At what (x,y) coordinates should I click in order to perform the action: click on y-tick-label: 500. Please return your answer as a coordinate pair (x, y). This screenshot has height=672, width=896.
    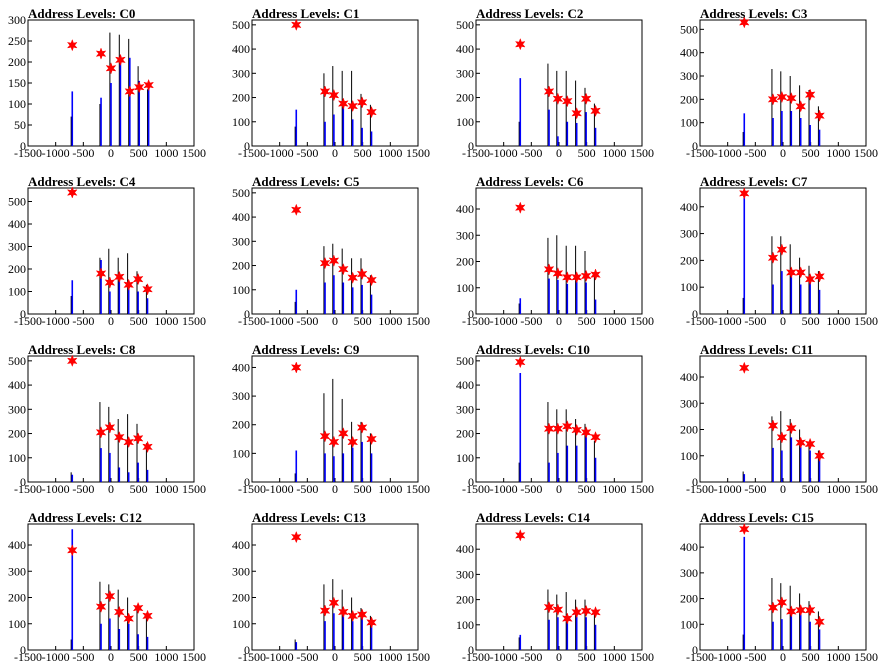
    Looking at the image, I should click on (17, 202).